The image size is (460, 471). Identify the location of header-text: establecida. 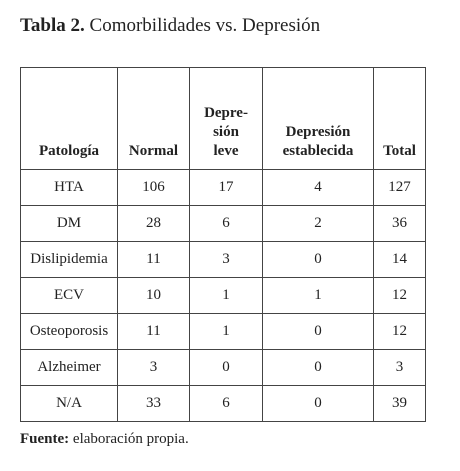
(318, 151).